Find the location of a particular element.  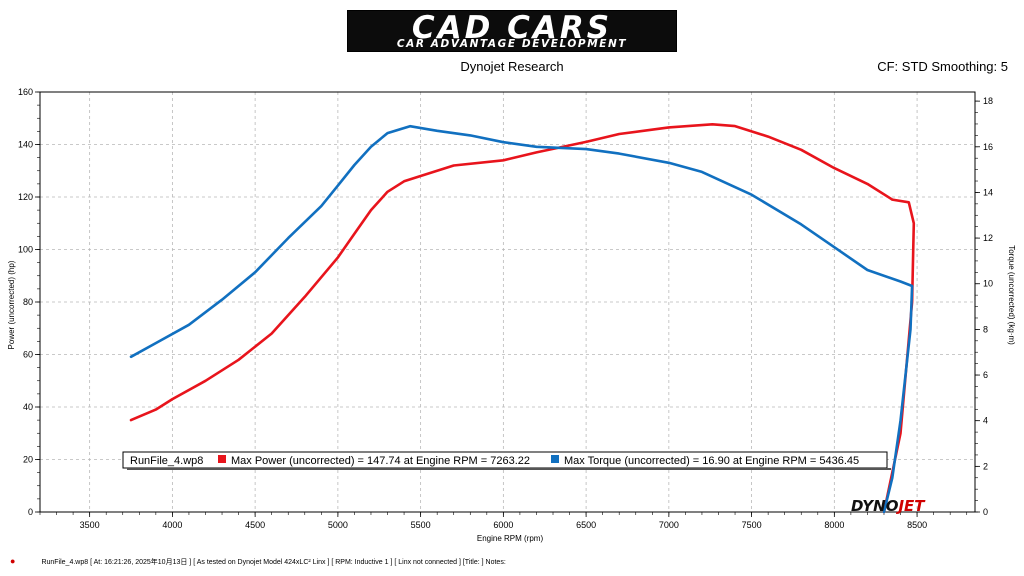

x-tick-label: 5000 is located at coordinates (338, 525).